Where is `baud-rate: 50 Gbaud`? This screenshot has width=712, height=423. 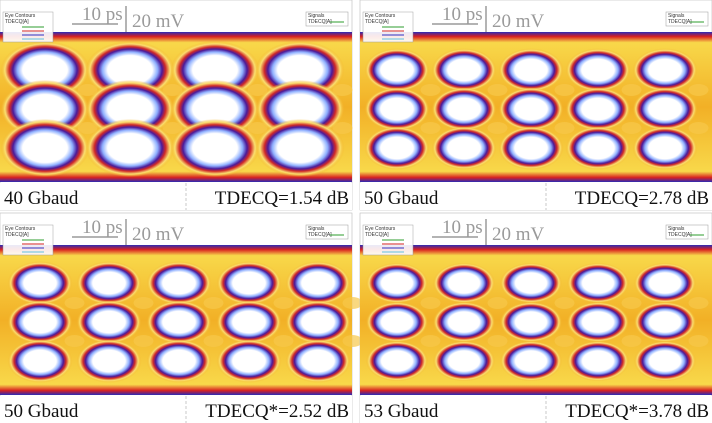 baud-rate: 50 Gbaud is located at coordinates (41, 411).